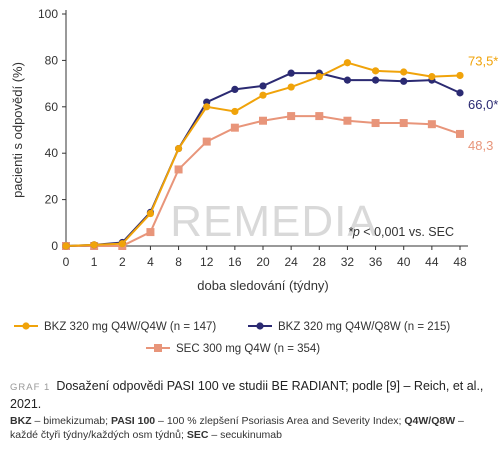  Describe the element at coordinates (178, 262) in the screenshot. I see `x-tick-label: 8` at that location.